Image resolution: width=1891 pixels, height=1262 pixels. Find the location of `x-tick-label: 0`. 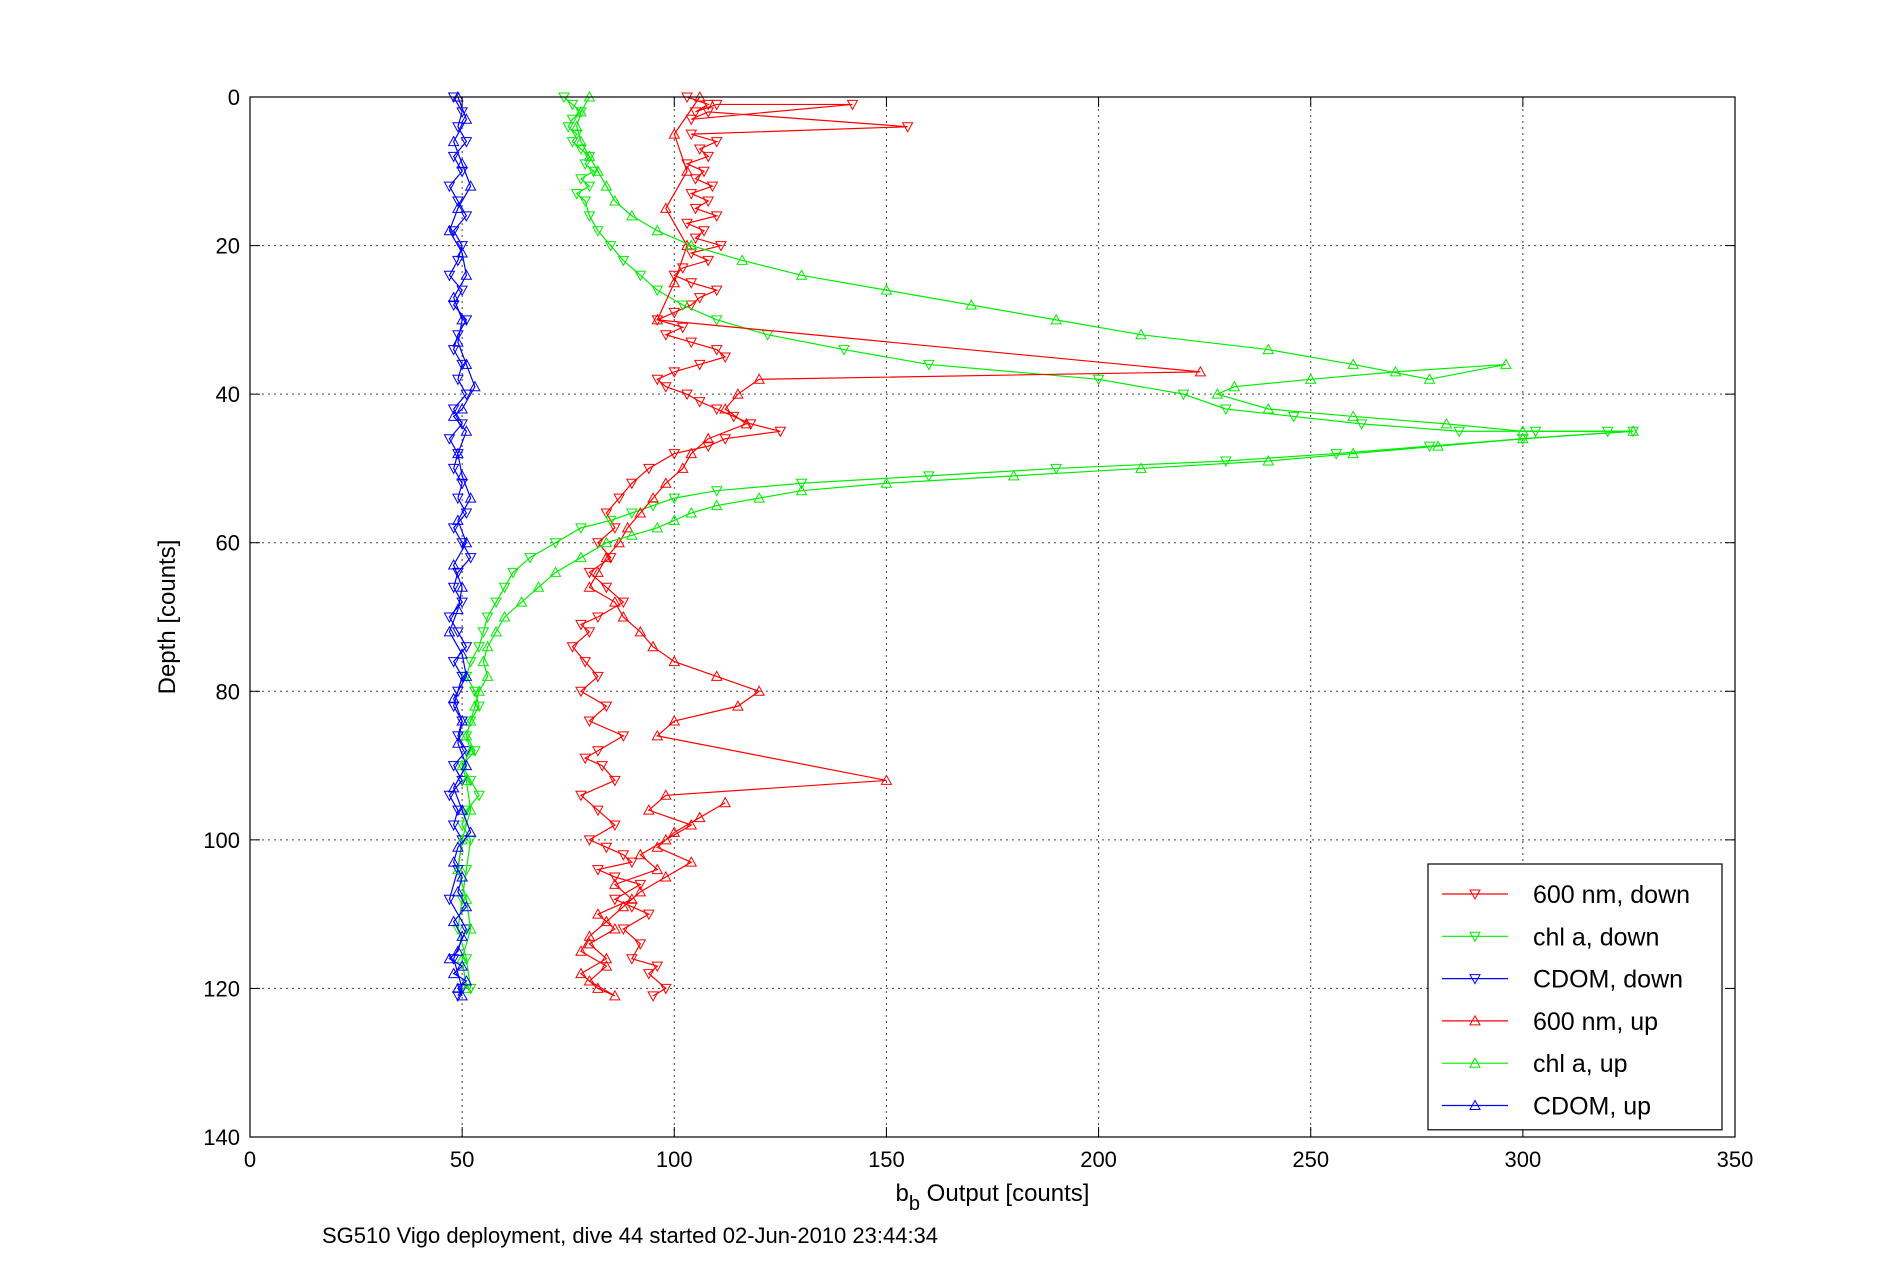

x-tick-label: 0 is located at coordinates (250, 1159).